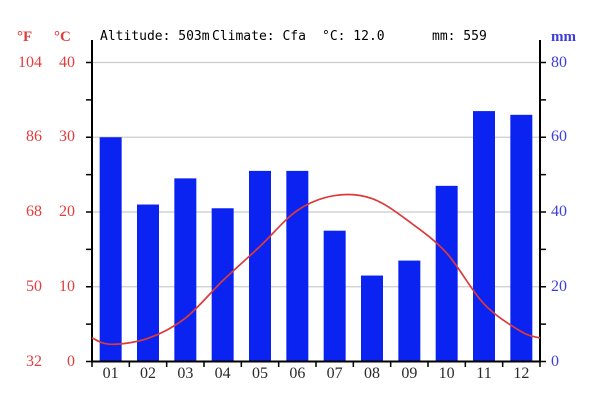  Describe the element at coordinates (34, 361) in the screenshot. I see `fahrenheit-tick-label: 32` at that location.